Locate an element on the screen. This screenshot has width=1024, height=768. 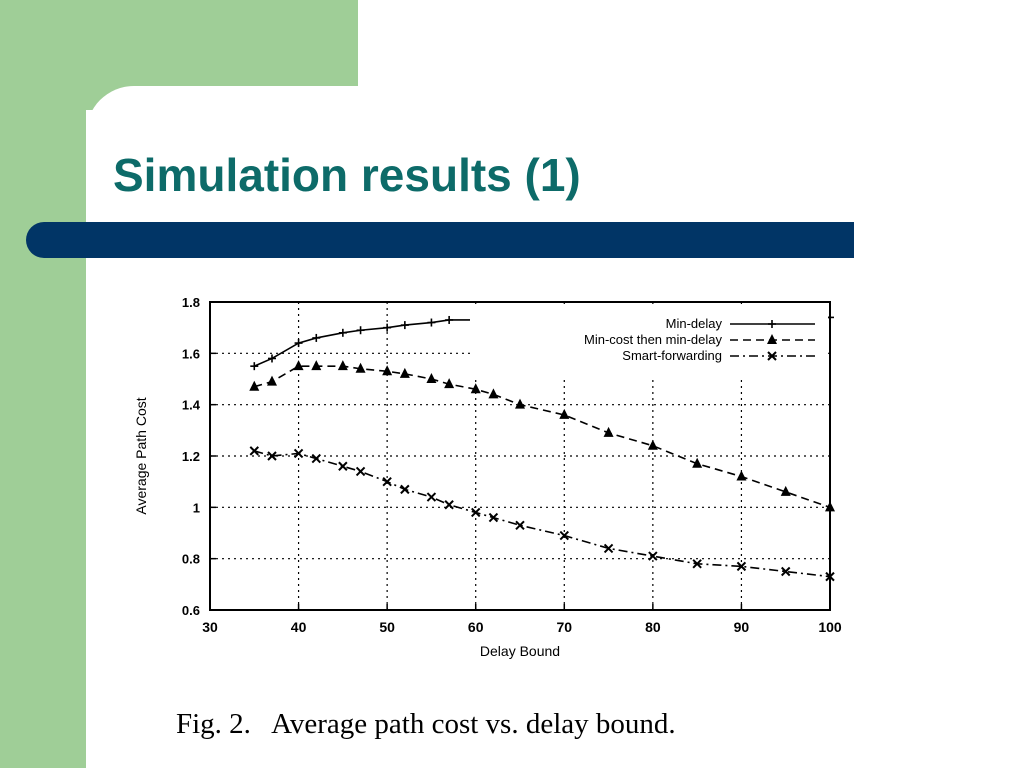
legend-label: Min-delay is located at coordinates (694, 323).